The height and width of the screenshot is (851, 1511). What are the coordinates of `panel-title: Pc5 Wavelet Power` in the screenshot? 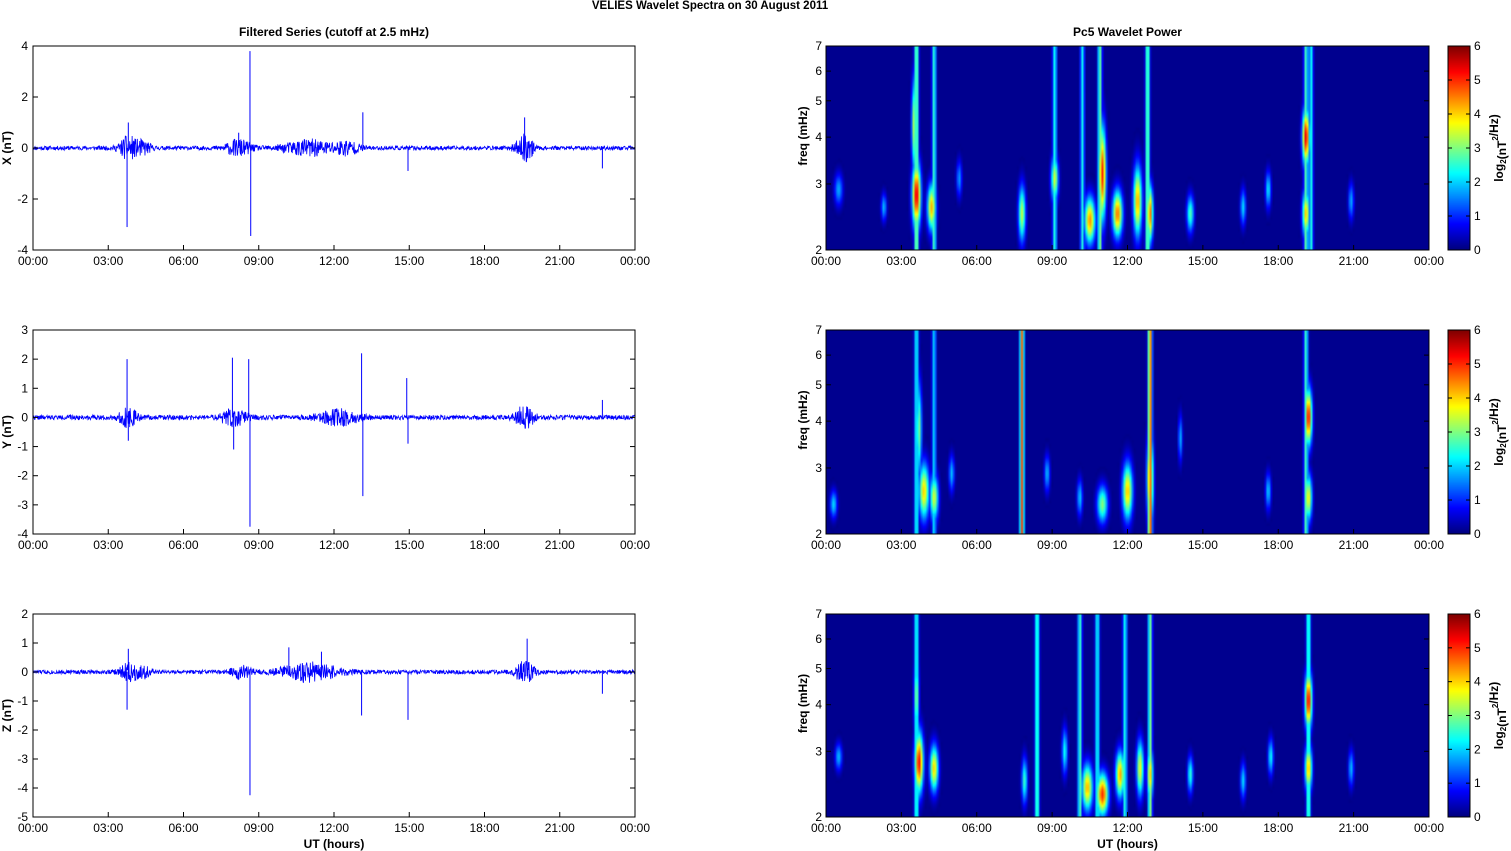 It's located at (1127, 32).